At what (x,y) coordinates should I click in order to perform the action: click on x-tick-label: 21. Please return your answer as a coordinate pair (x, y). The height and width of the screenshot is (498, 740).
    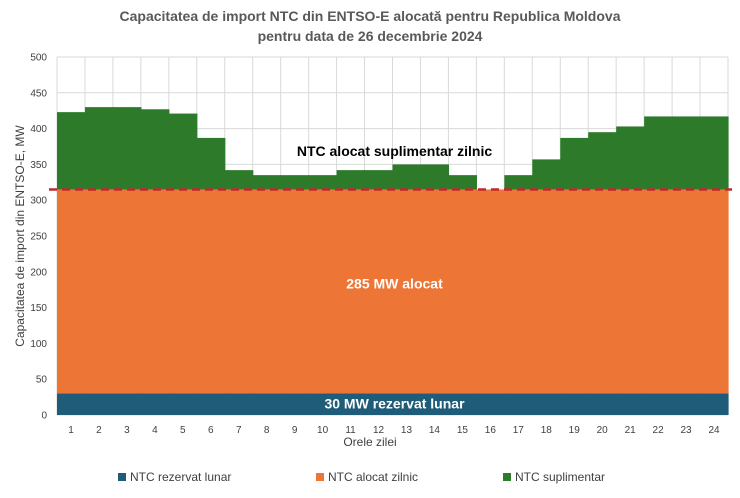
    Looking at the image, I should click on (631, 430).